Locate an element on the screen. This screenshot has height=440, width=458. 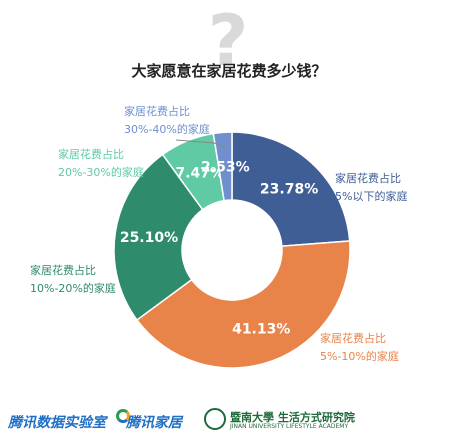
slice-label-0-line1: 家居花费占比 is located at coordinates (368, 178).